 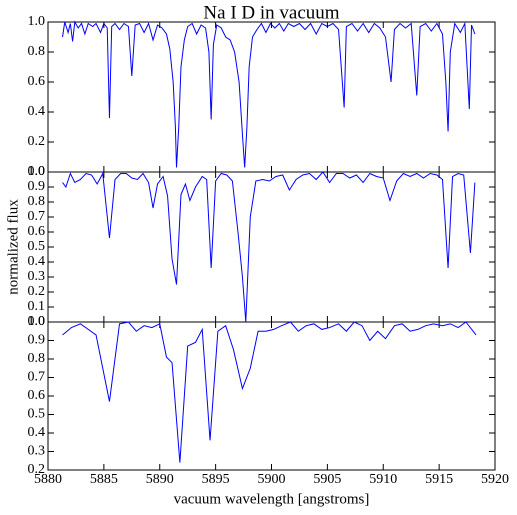 I want to click on x-tick-label: 5895, so click(x=216, y=479).